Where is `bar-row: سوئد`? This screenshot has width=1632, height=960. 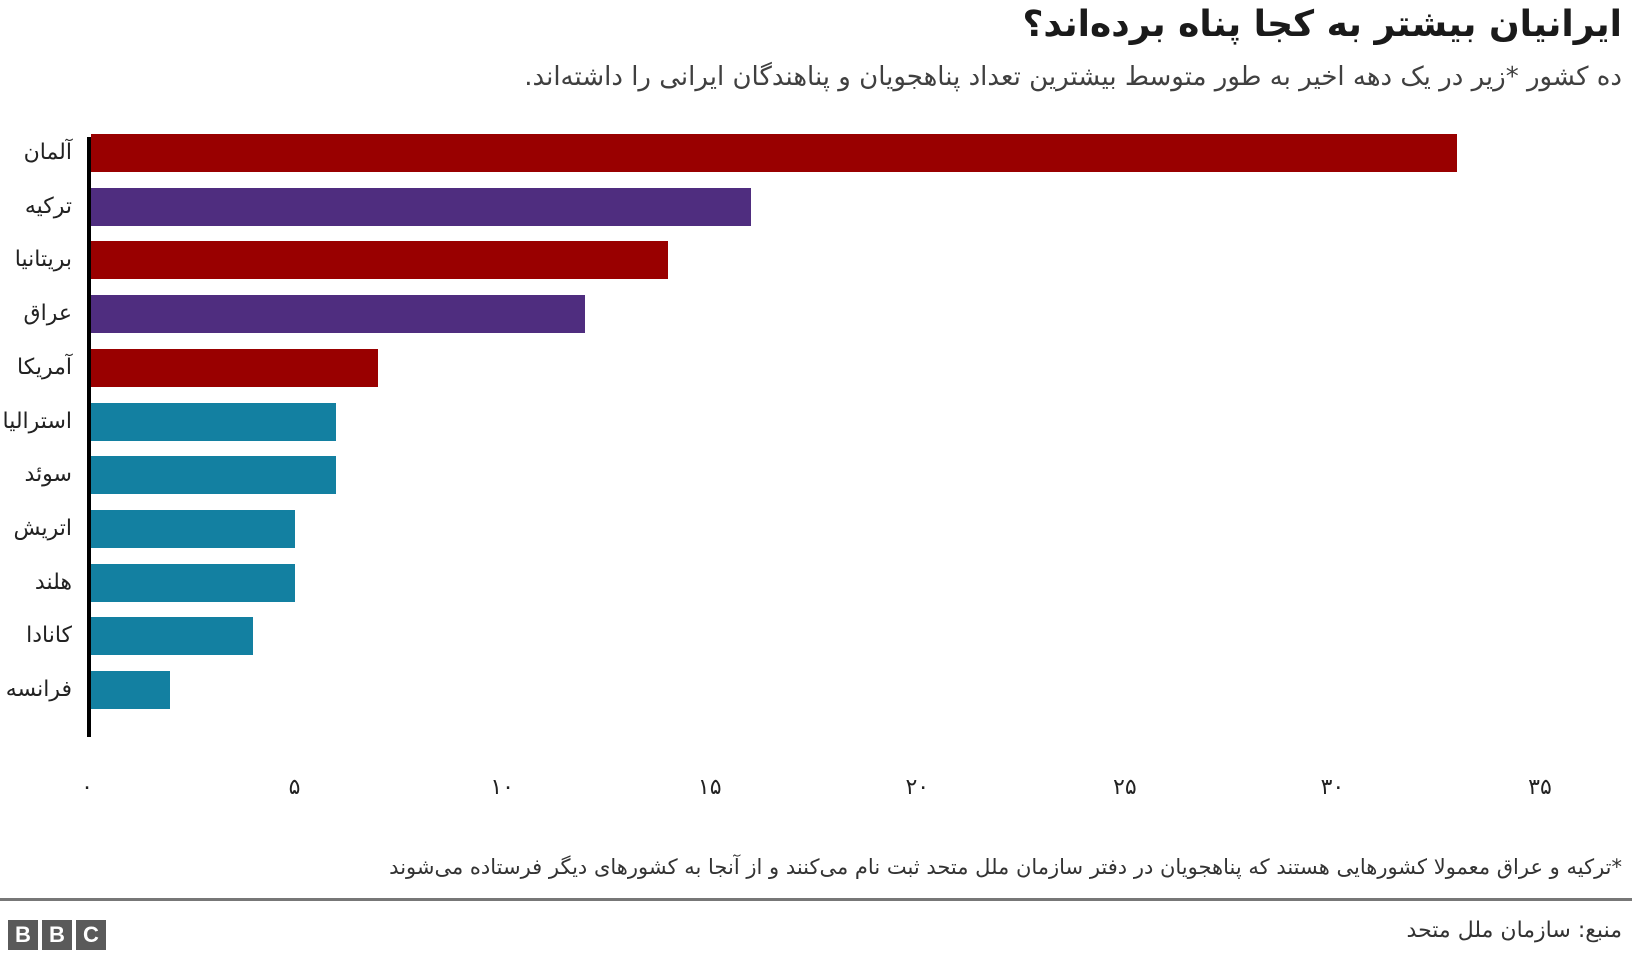 bar-row: سوئد is located at coordinates (816, 483).